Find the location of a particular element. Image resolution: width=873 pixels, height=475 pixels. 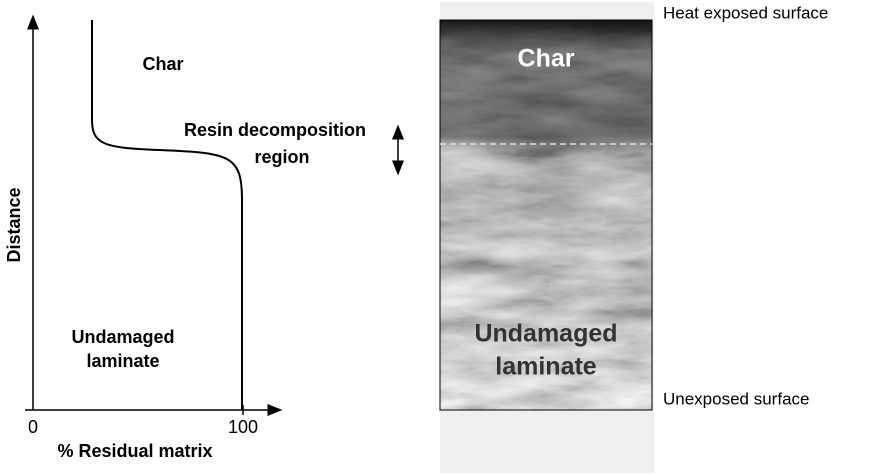

undamaged-label: laminate is located at coordinates (122, 361).